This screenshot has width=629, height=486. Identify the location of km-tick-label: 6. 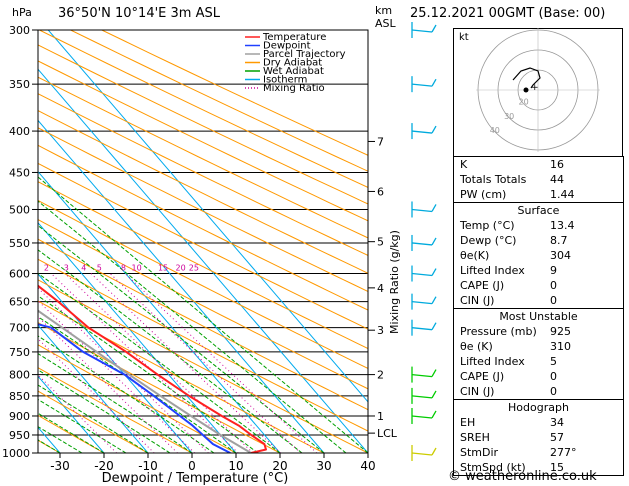
(380, 191).